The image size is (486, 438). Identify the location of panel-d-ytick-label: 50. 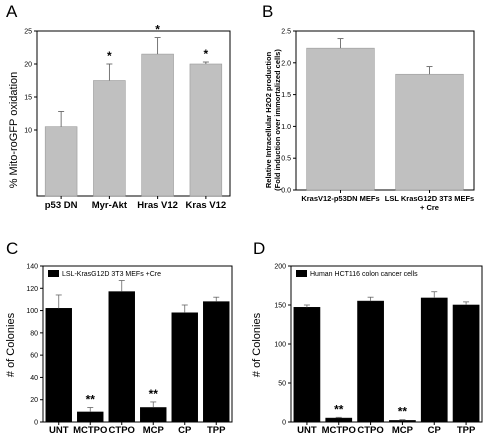
(282, 384).